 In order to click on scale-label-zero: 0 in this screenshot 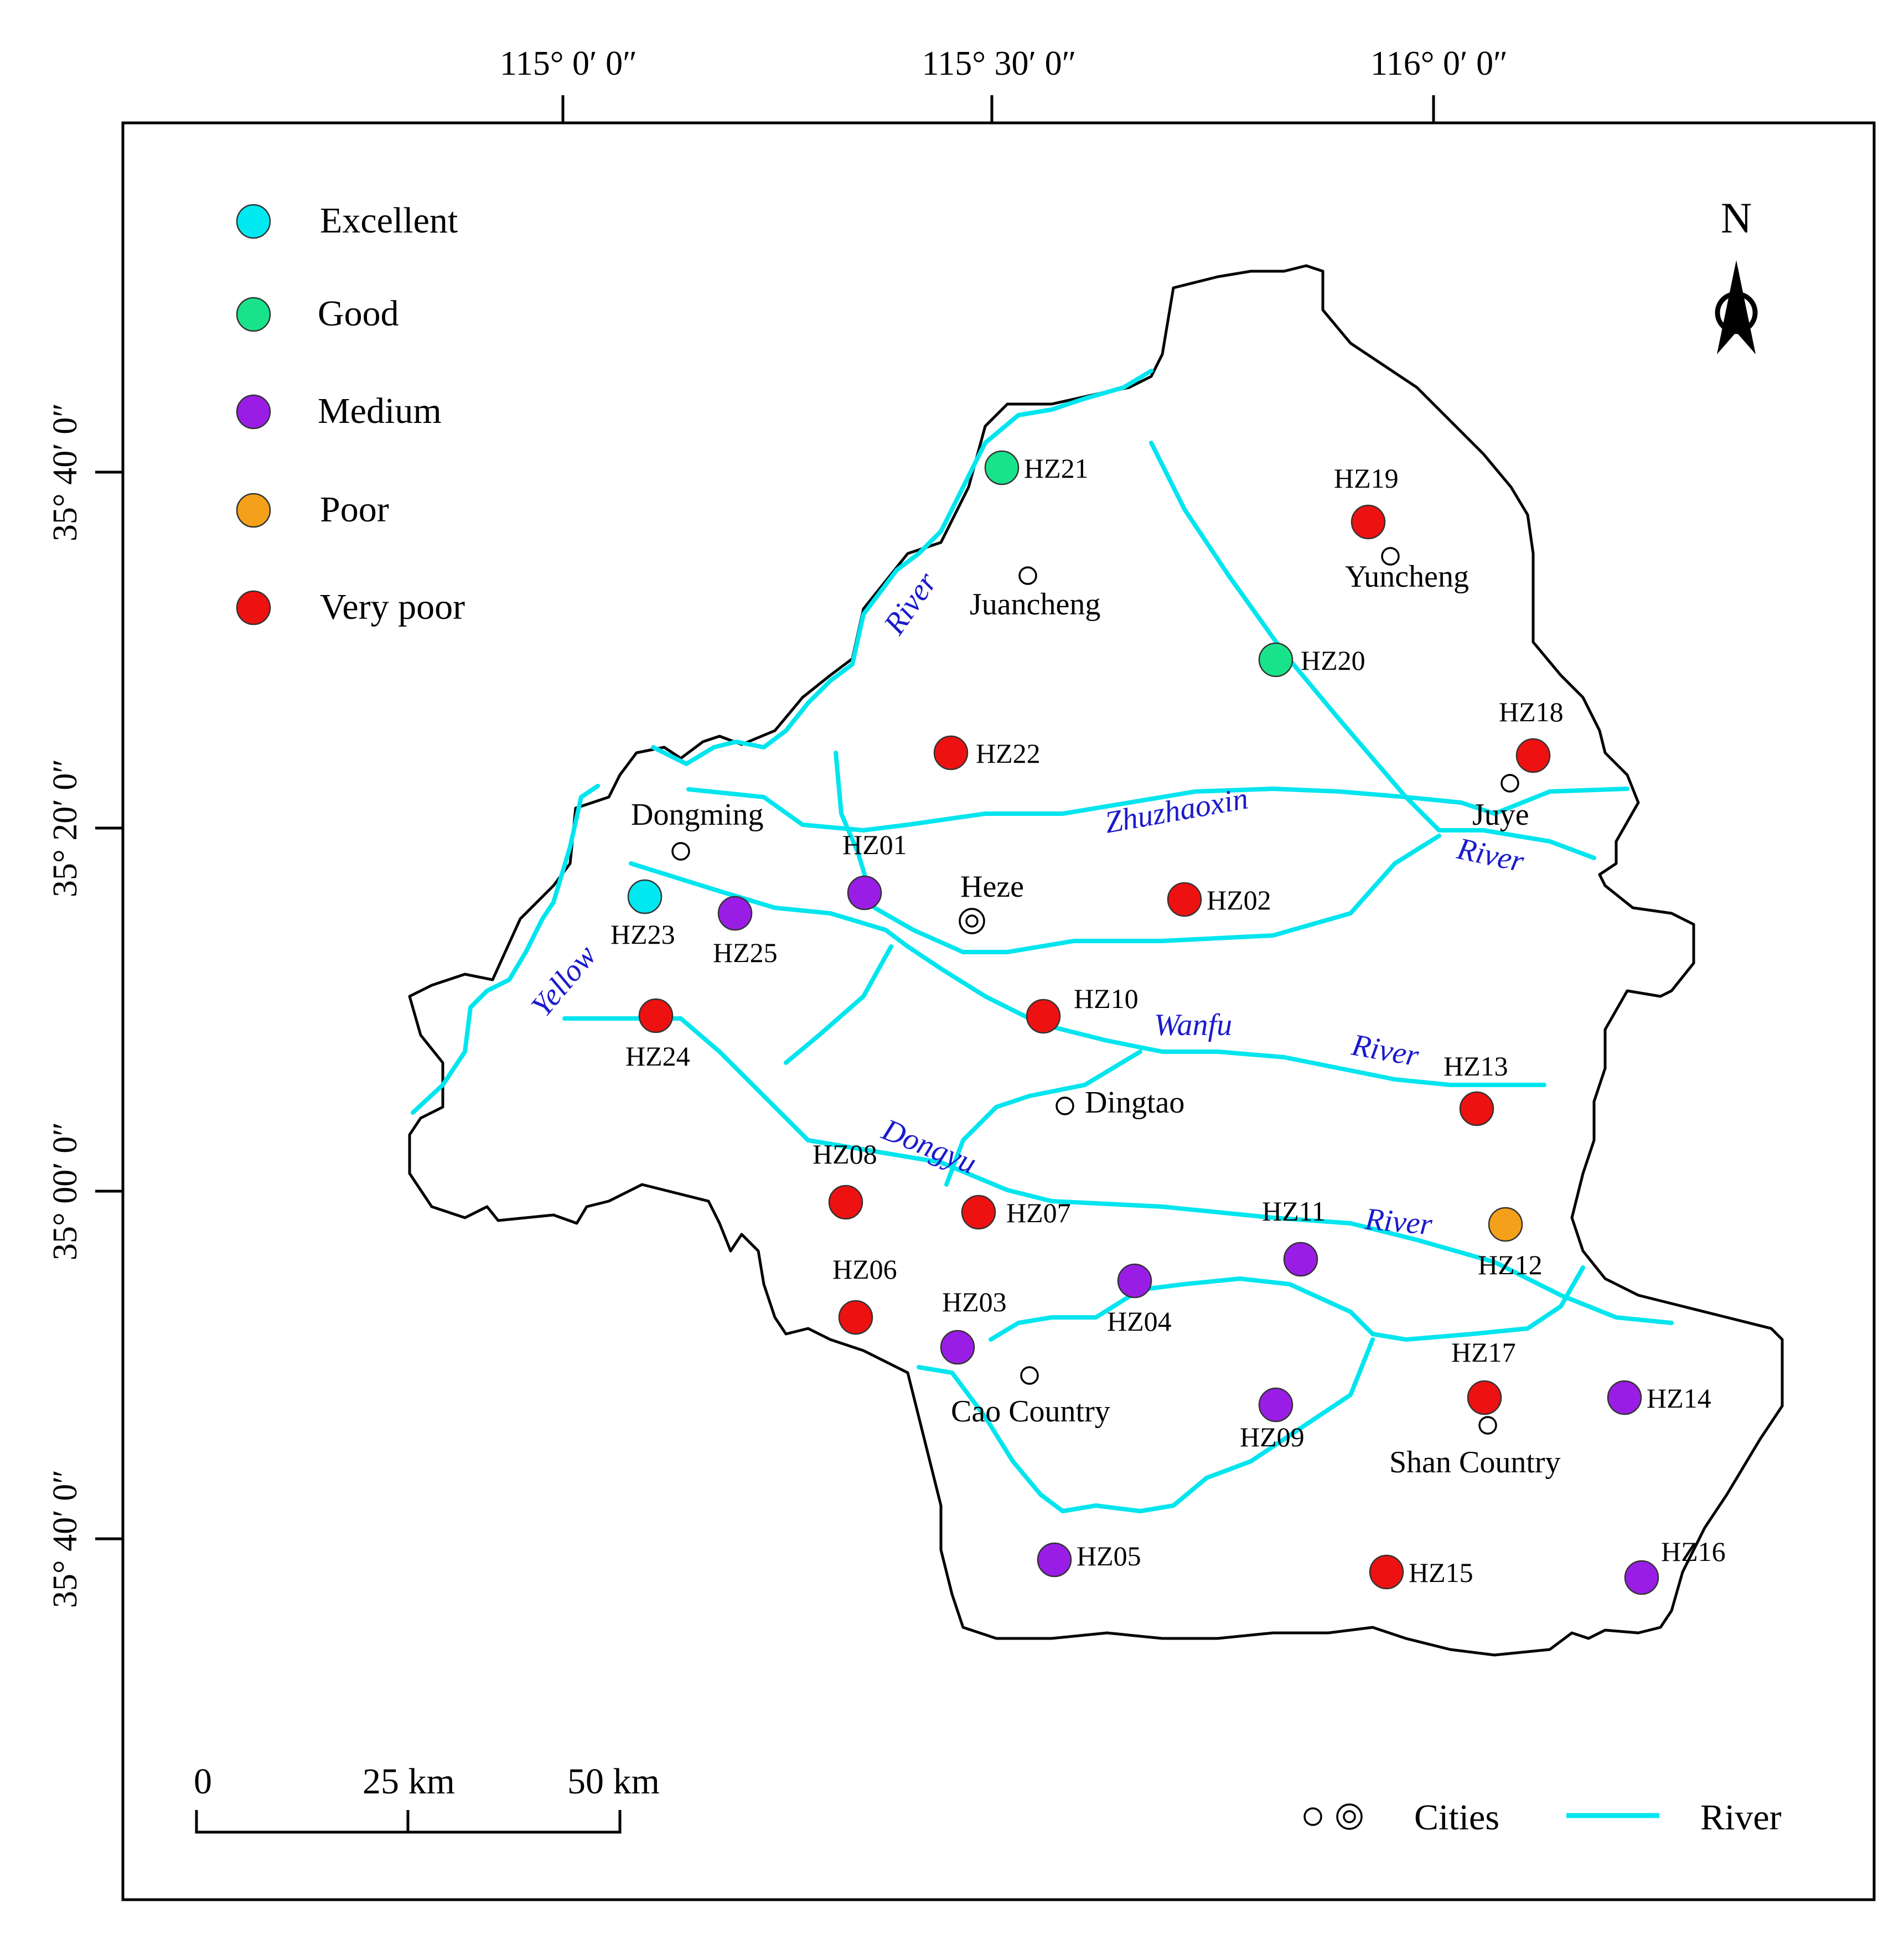, I will do `click(203, 1782)`.